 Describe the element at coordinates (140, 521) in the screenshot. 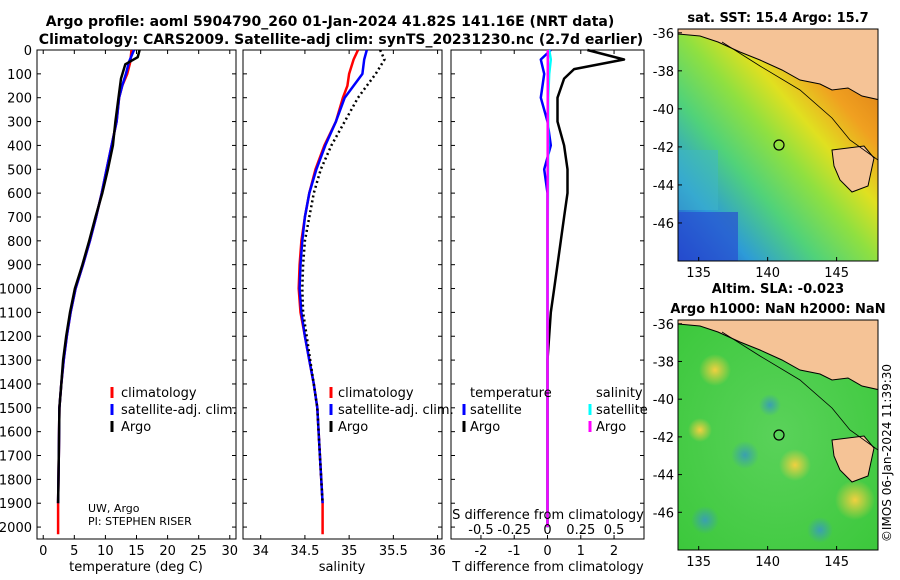

I see `credit-pi: PI: STEPHEN RISER` at that location.